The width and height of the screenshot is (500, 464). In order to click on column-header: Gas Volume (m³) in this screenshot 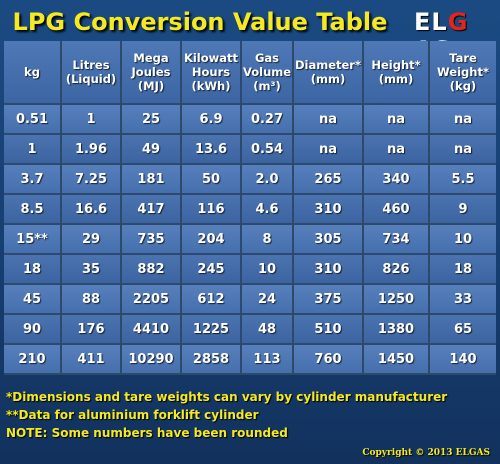, I will do `click(268, 73)`.